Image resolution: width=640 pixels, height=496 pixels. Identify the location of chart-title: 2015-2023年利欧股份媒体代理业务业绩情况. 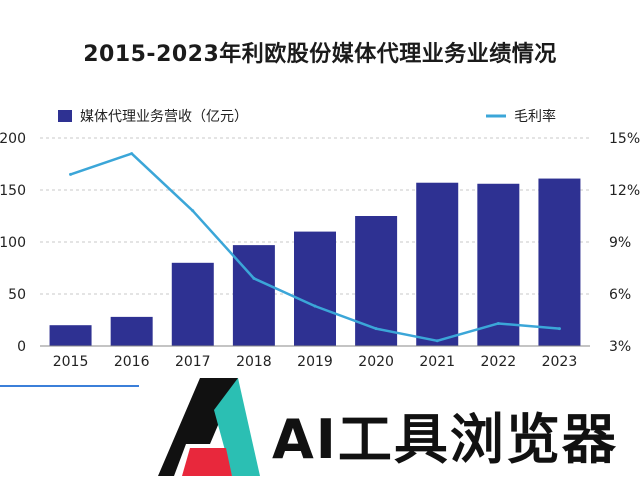
(320, 54).